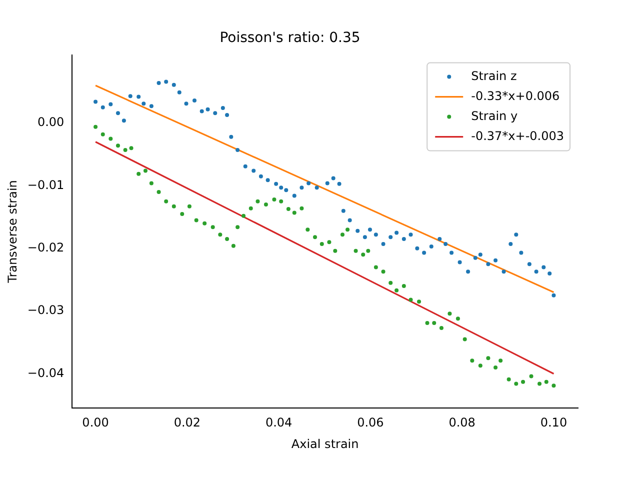  I want to click on y-axis-title: Transverse strain, so click(12, 232).